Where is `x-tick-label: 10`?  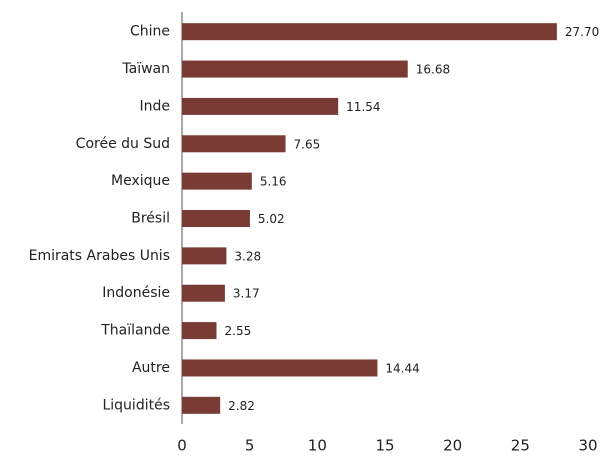 x-tick-label: 10 is located at coordinates (317, 446).